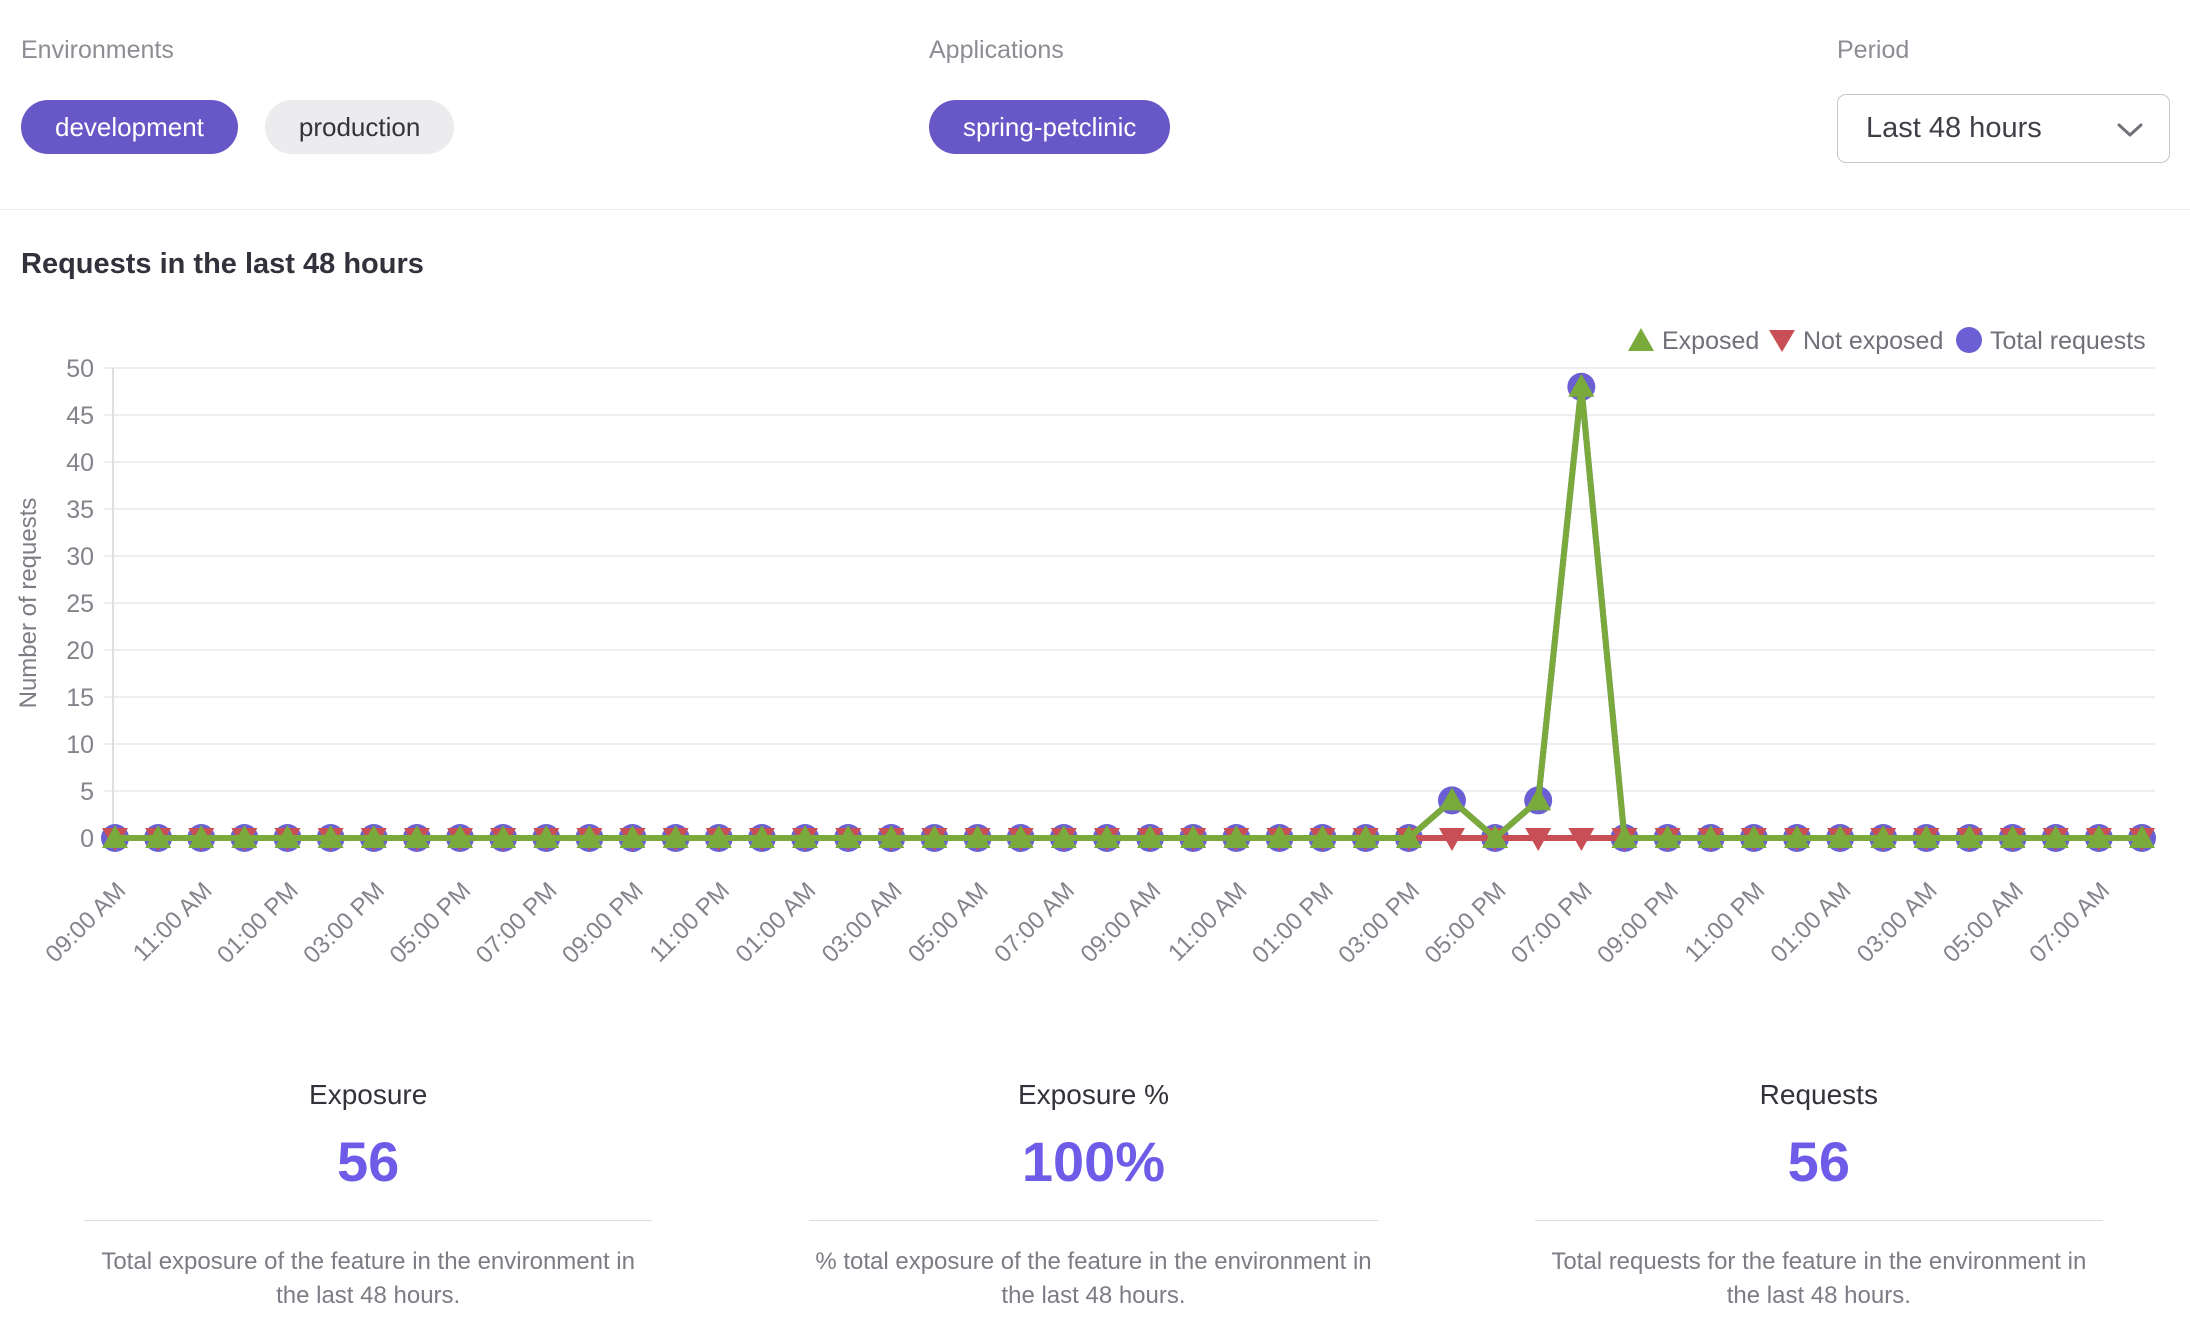 The image size is (2190, 1340). I want to click on chevron-down-icon, so click(2130, 132).